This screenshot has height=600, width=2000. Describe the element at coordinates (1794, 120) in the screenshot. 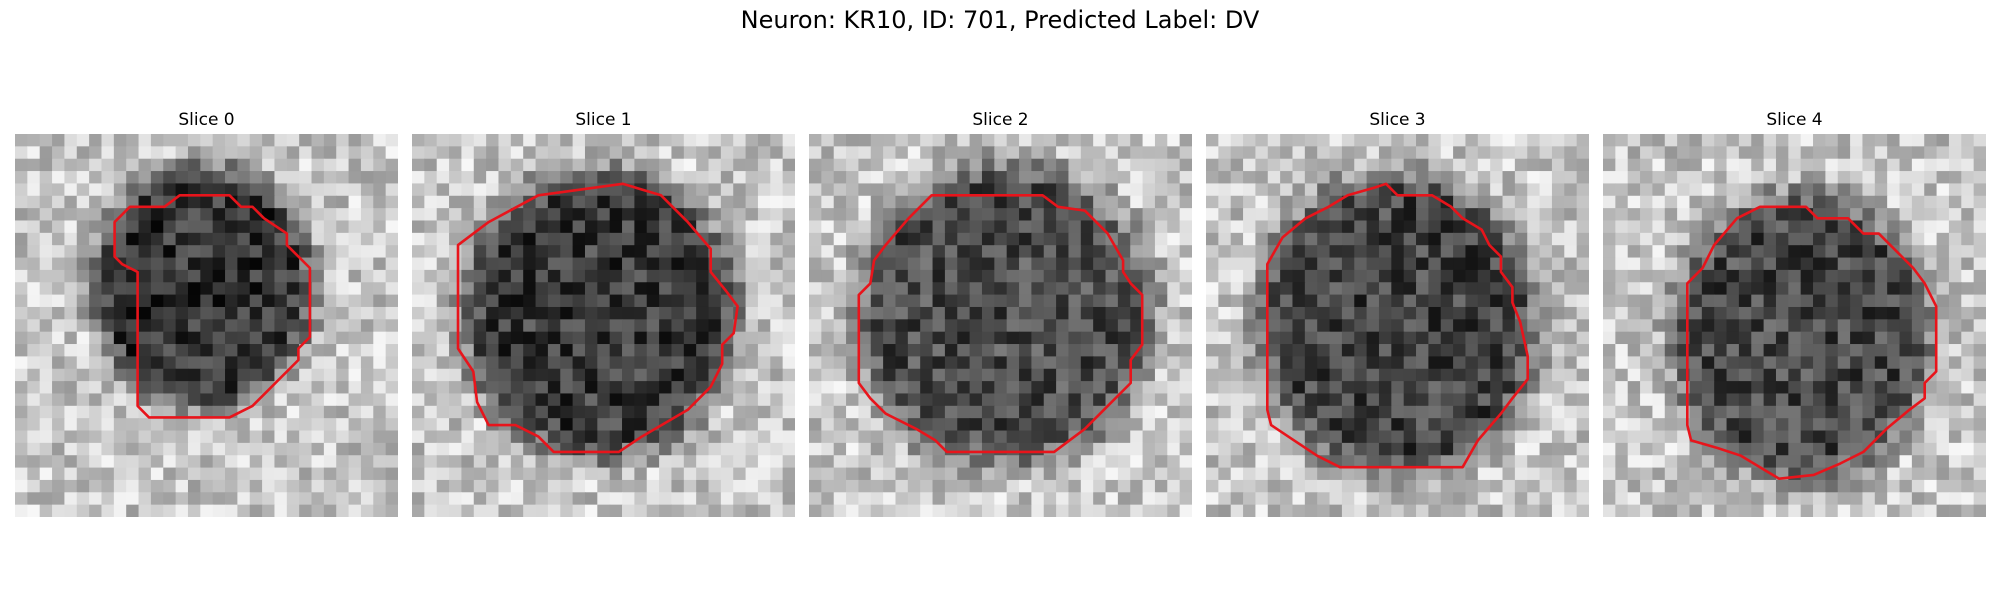

I see `slice-4-title: Slice 4` at that location.